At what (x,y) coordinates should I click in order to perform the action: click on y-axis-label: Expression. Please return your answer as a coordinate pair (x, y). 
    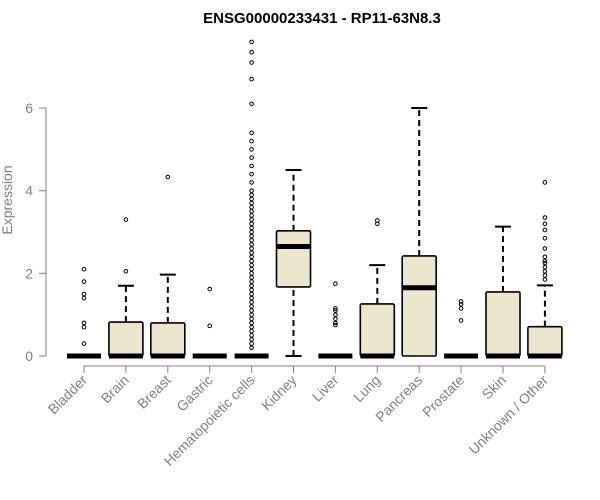
    Looking at the image, I should click on (7, 199).